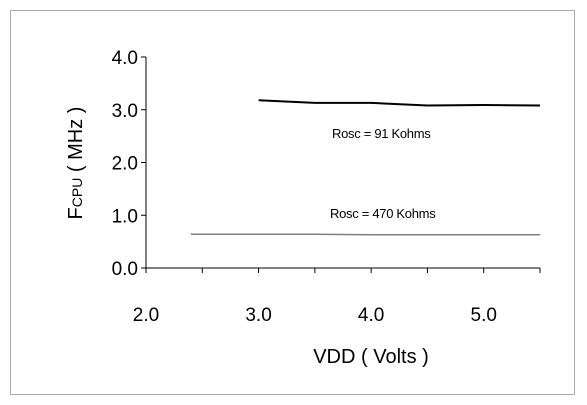 Image resolution: width=587 pixels, height=405 pixels. What do you see at coordinates (371, 315) in the screenshot?
I see `x-tick-label: 4.0` at bounding box center [371, 315].